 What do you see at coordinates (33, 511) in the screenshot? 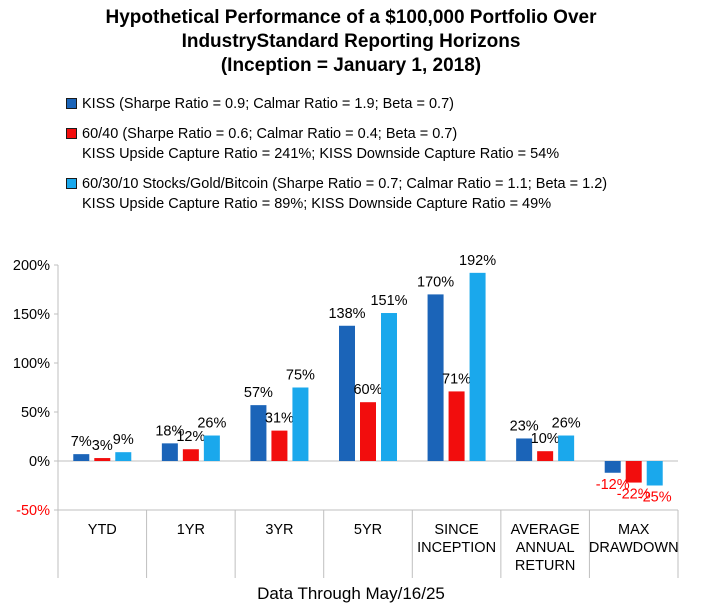
I see `y-tick-label: -50%` at bounding box center [33, 511].